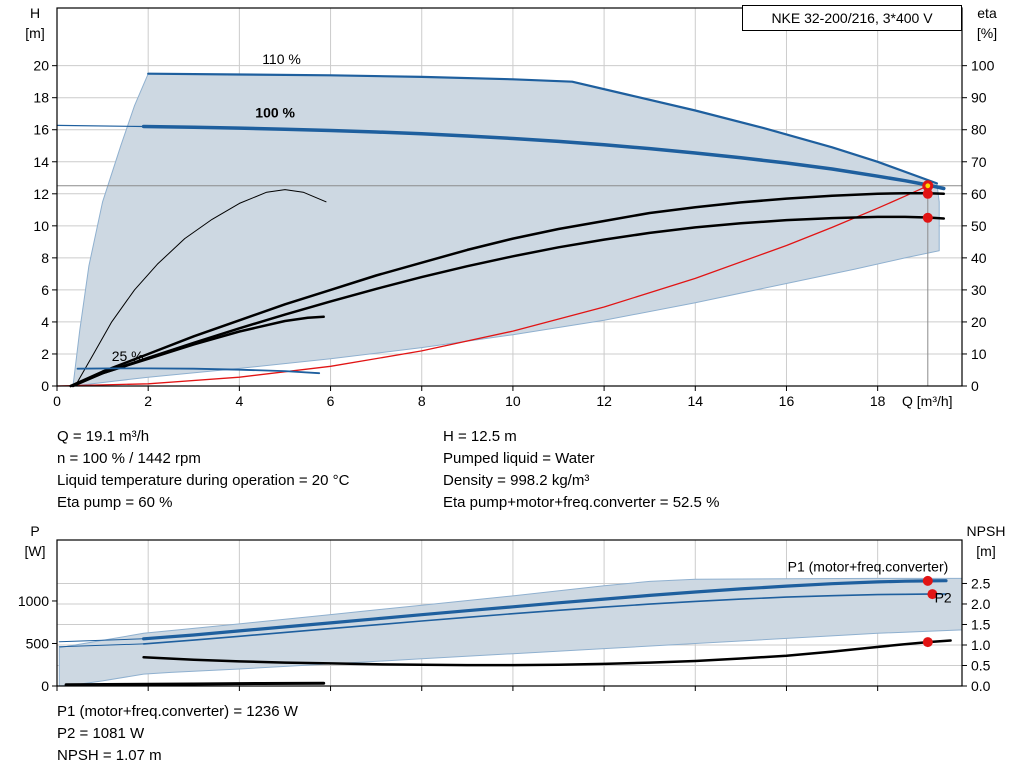 The image size is (1024, 781). Describe the element at coordinates (101, 733) in the screenshot. I see `info-line-p2: P2 = 1081 W` at that location.